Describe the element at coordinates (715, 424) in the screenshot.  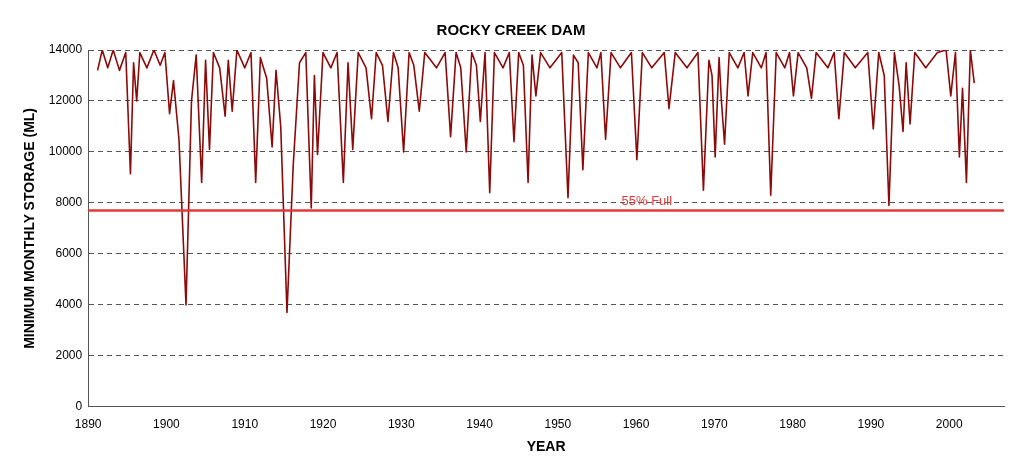
I see `x-tick-label: 1970` at that location.